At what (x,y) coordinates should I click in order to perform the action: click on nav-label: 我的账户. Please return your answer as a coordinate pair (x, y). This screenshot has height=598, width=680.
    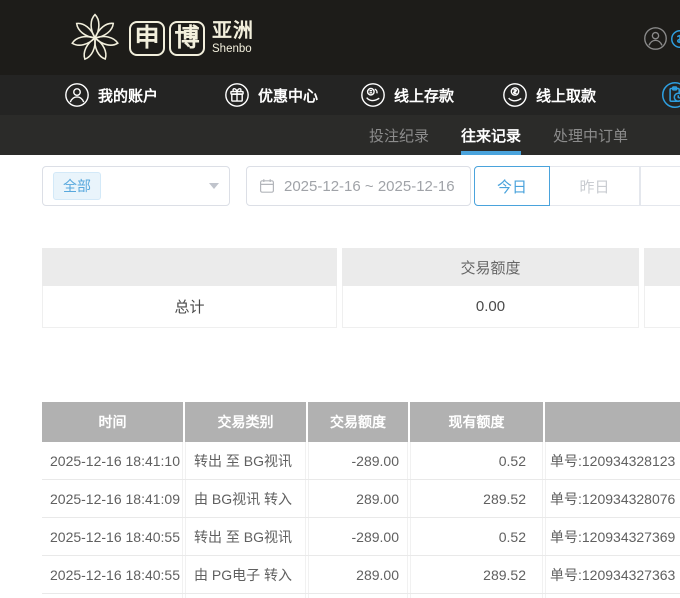
    Looking at the image, I should click on (128, 96).